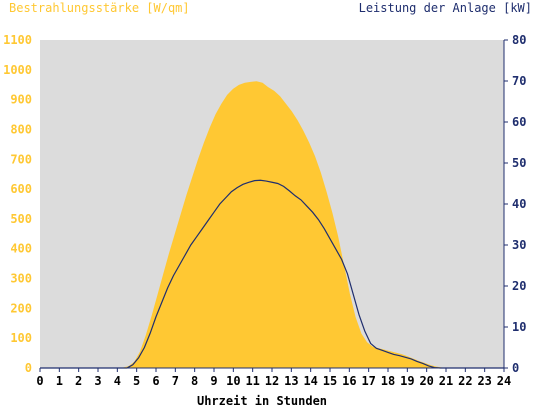  What do you see at coordinates (519, 327) in the screenshot?
I see `right-tick-label: 10` at bounding box center [519, 327].